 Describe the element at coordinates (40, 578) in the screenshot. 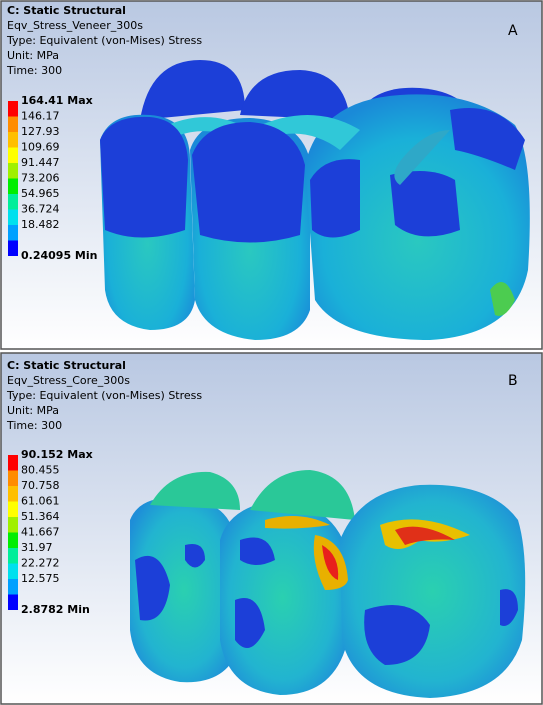

I see `legend-label: 12.575` at that location.